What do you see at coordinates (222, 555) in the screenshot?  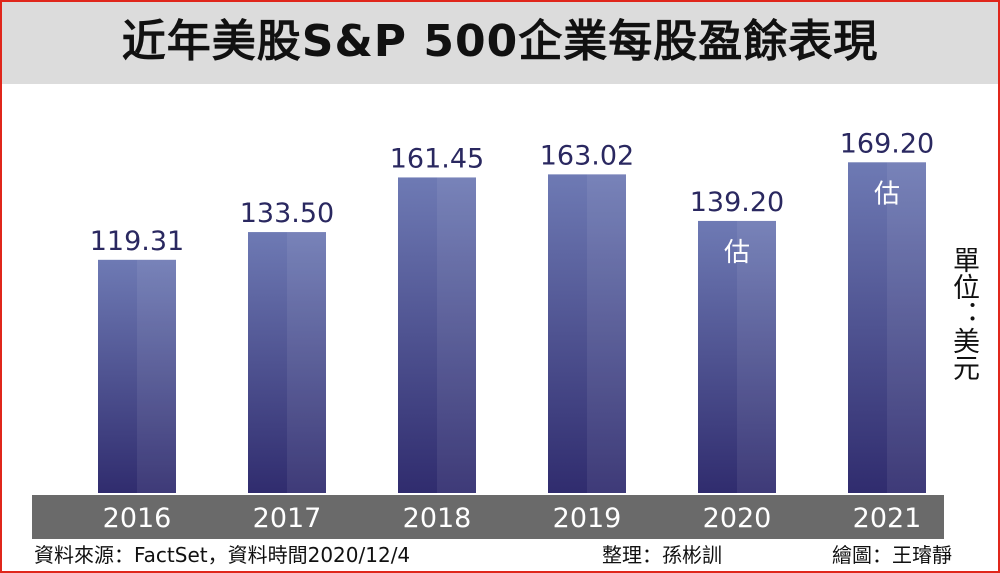 I see `source-note: 資料來源：FactSet，資料時間2020/12/4` at bounding box center [222, 555].